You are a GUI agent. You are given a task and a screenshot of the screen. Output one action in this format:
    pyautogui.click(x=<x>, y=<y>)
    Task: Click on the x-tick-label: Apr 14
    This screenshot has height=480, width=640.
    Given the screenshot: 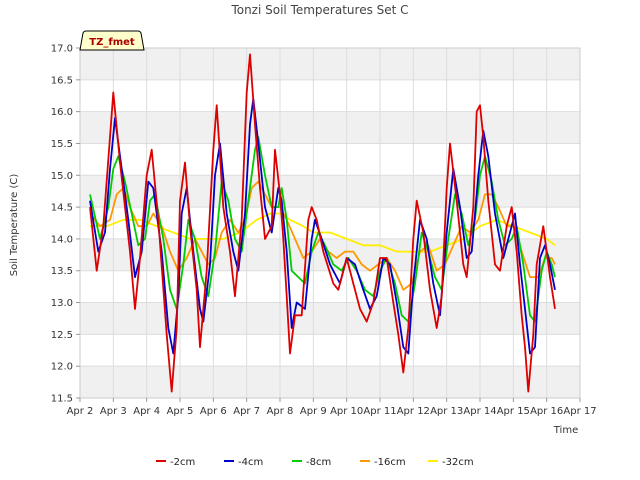 What is the action you would take?
    pyautogui.click(x=479, y=411)
    